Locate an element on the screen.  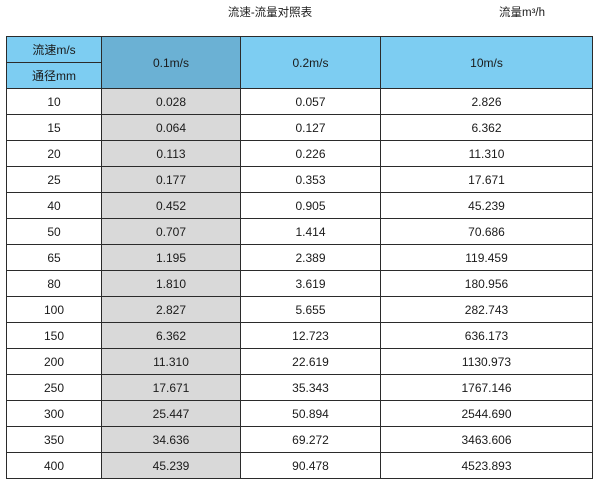
table-row: 300 25.447 50.894 2544.690 is located at coordinates (299, 413).